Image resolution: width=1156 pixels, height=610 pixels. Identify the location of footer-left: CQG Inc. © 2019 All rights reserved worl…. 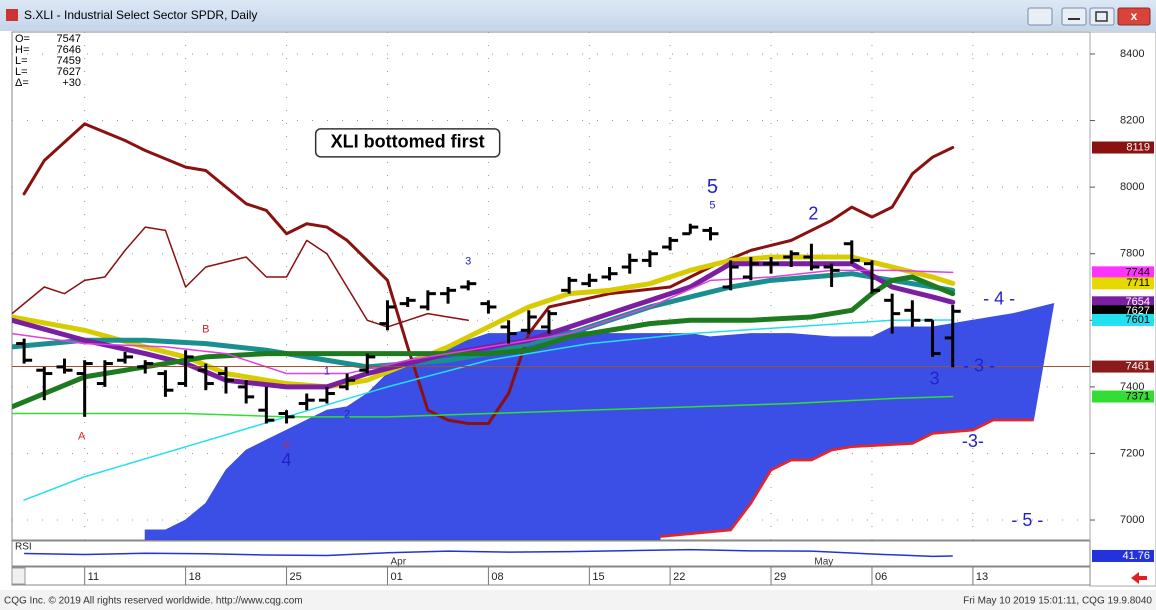
(153, 601).